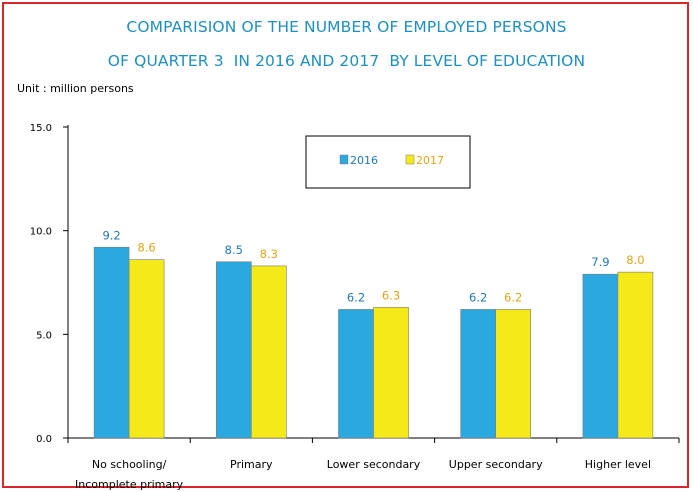 This screenshot has width=693, height=492. What do you see at coordinates (41, 128) in the screenshot?
I see `y-tick-label: 15.0` at bounding box center [41, 128].